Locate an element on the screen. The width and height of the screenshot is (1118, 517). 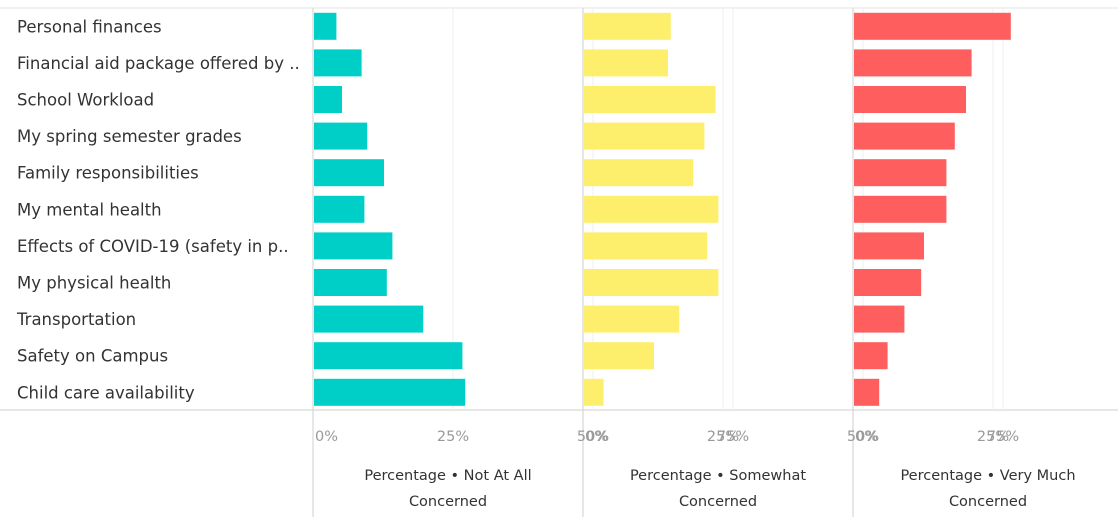
category-label: My physical health is located at coordinates (94, 283).